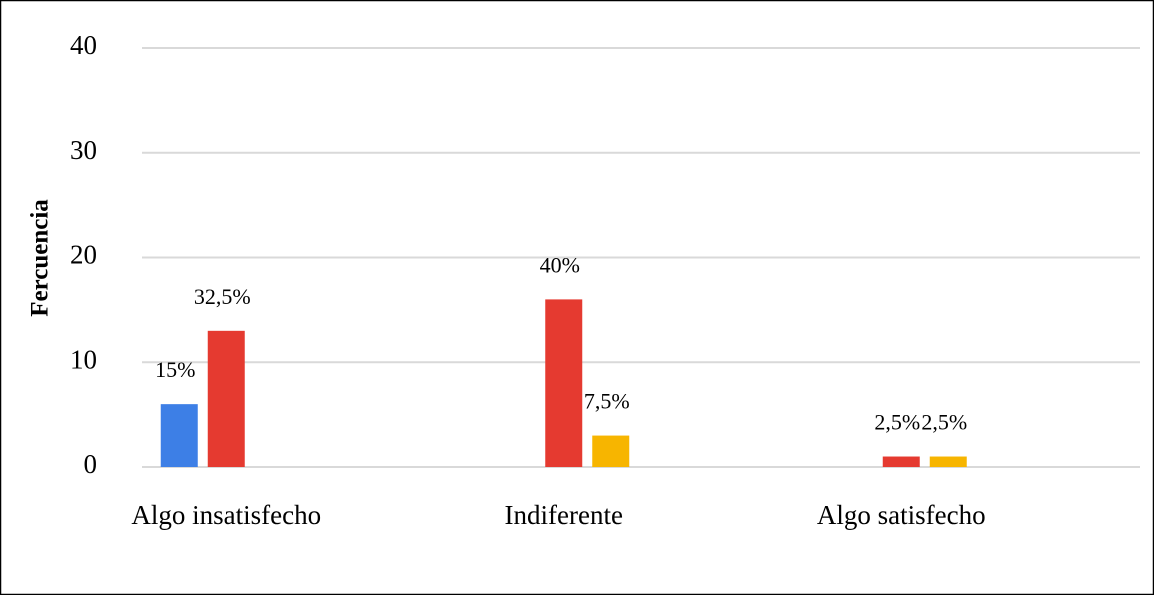 Image resolution: width=1154 pixels, height=595 pixels. I want to click on data-label: 7,5%, so click(607, 401).